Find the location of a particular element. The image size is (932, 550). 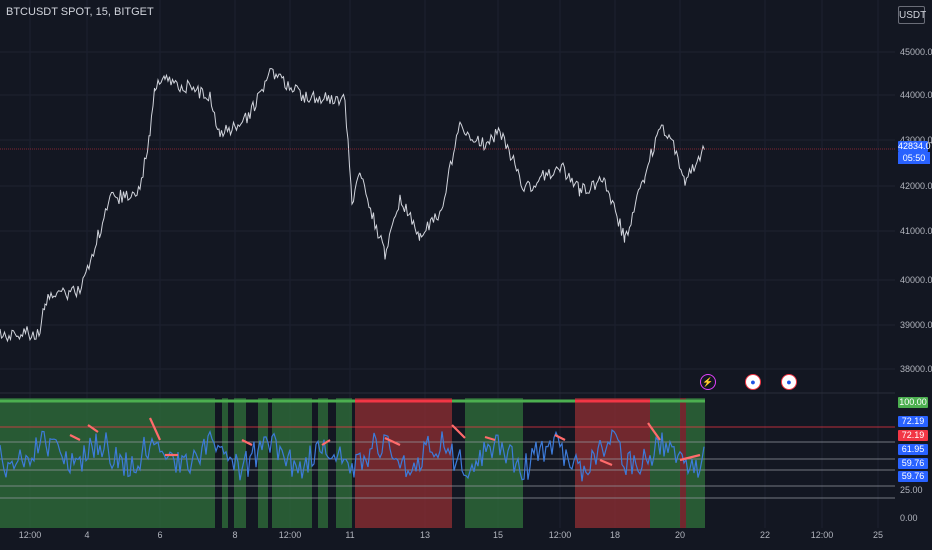

indicator-tick: 25.00 is located at coordinates (911, 490).